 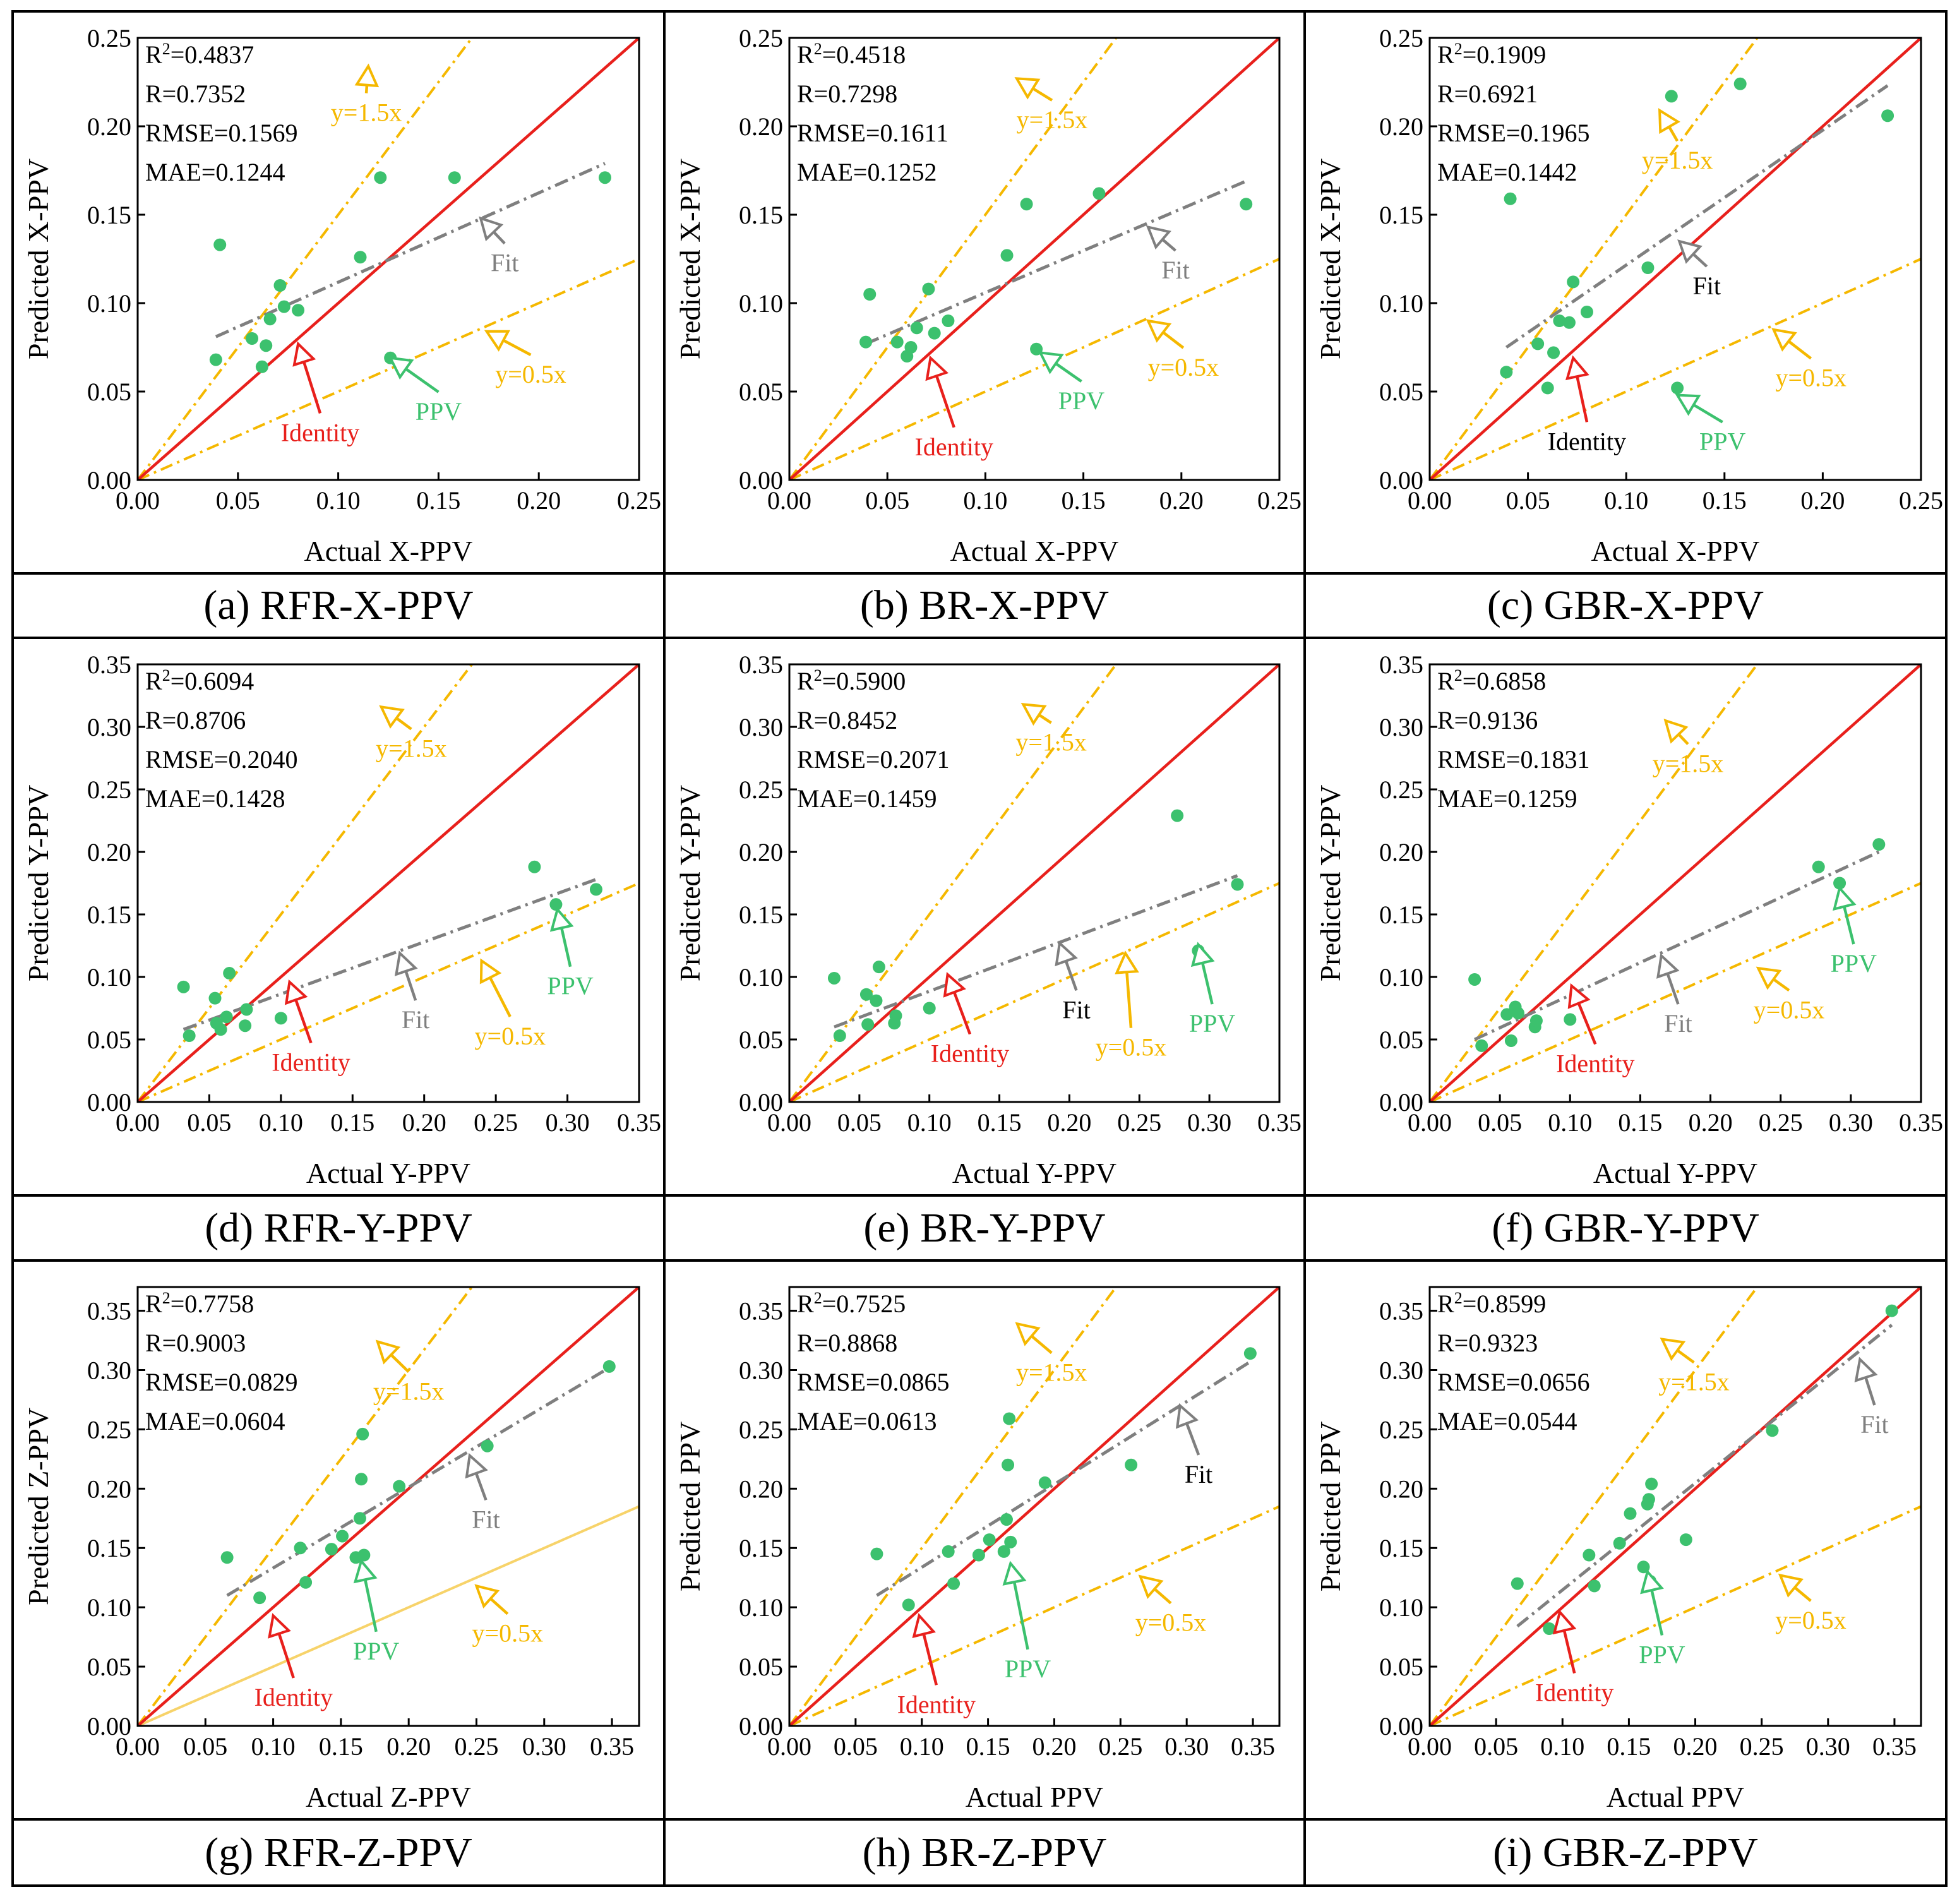 I want to click on stat-mae: MAE=0.0544, so click(x=1507, y=1421).